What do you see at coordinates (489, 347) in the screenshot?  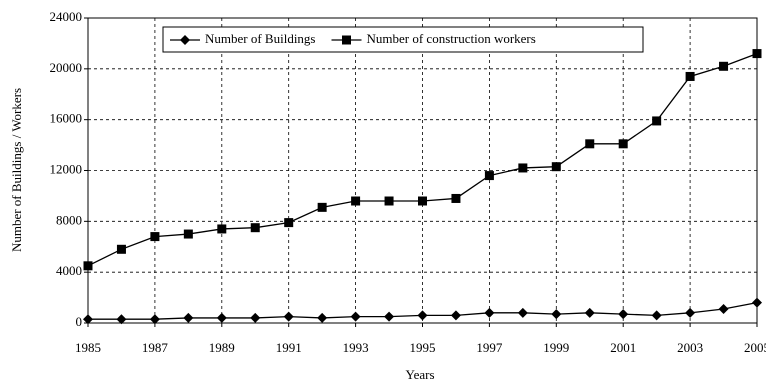 I see `x-tick-label: 1997` at bounding box center [489, 347].